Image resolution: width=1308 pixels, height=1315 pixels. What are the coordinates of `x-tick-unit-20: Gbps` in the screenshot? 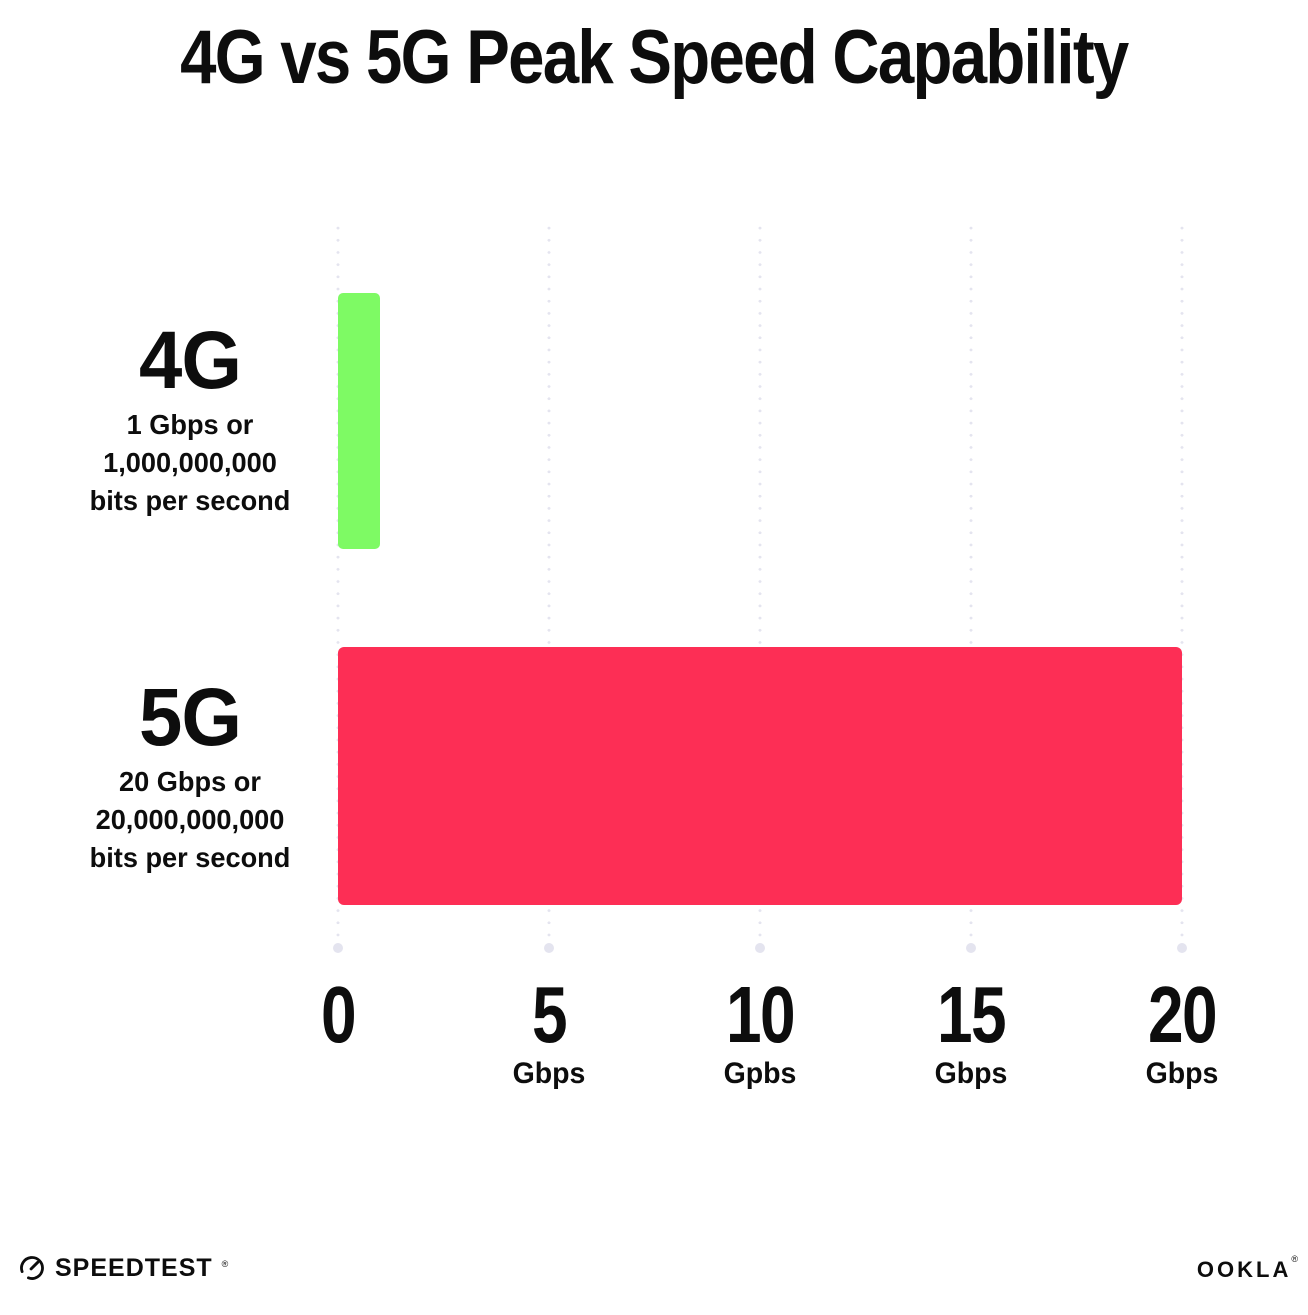 It's located at (1182, 1073).